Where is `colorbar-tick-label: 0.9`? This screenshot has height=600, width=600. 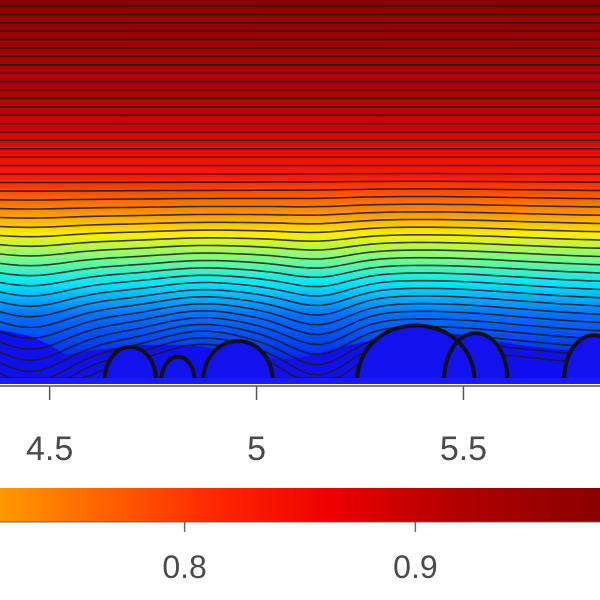 colorbar-tick-label: 0.9 is located at coordinates (415, 567).